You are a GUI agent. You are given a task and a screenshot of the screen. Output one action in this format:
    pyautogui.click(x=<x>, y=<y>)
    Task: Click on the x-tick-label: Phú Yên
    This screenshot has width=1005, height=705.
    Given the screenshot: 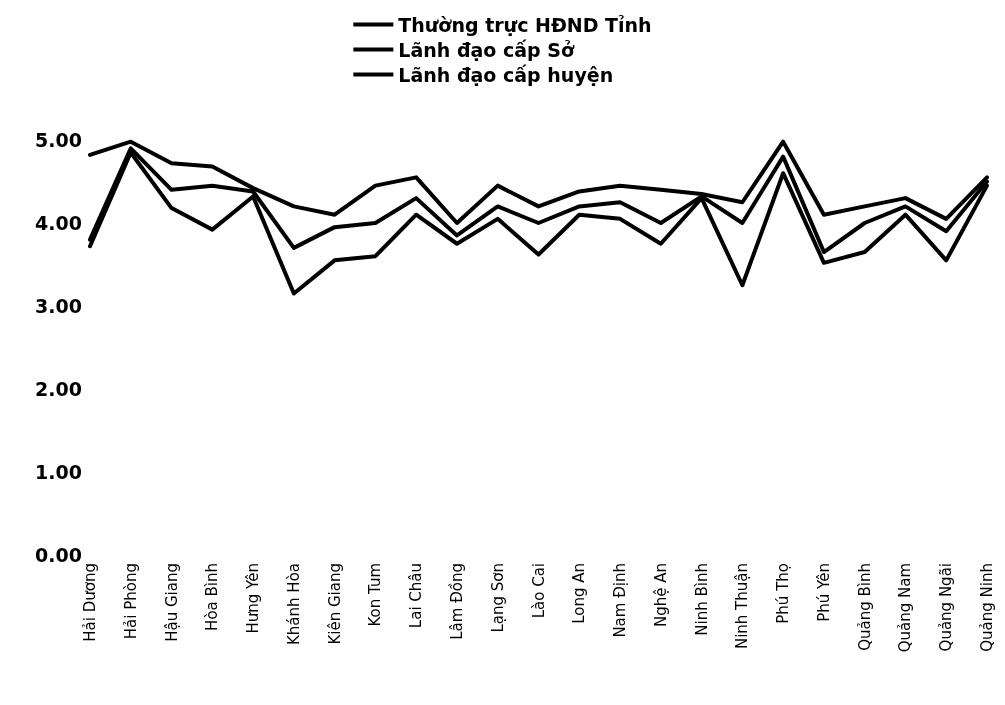 What is the action you would take?
    pyautogui.click(x=823, y=592)
    